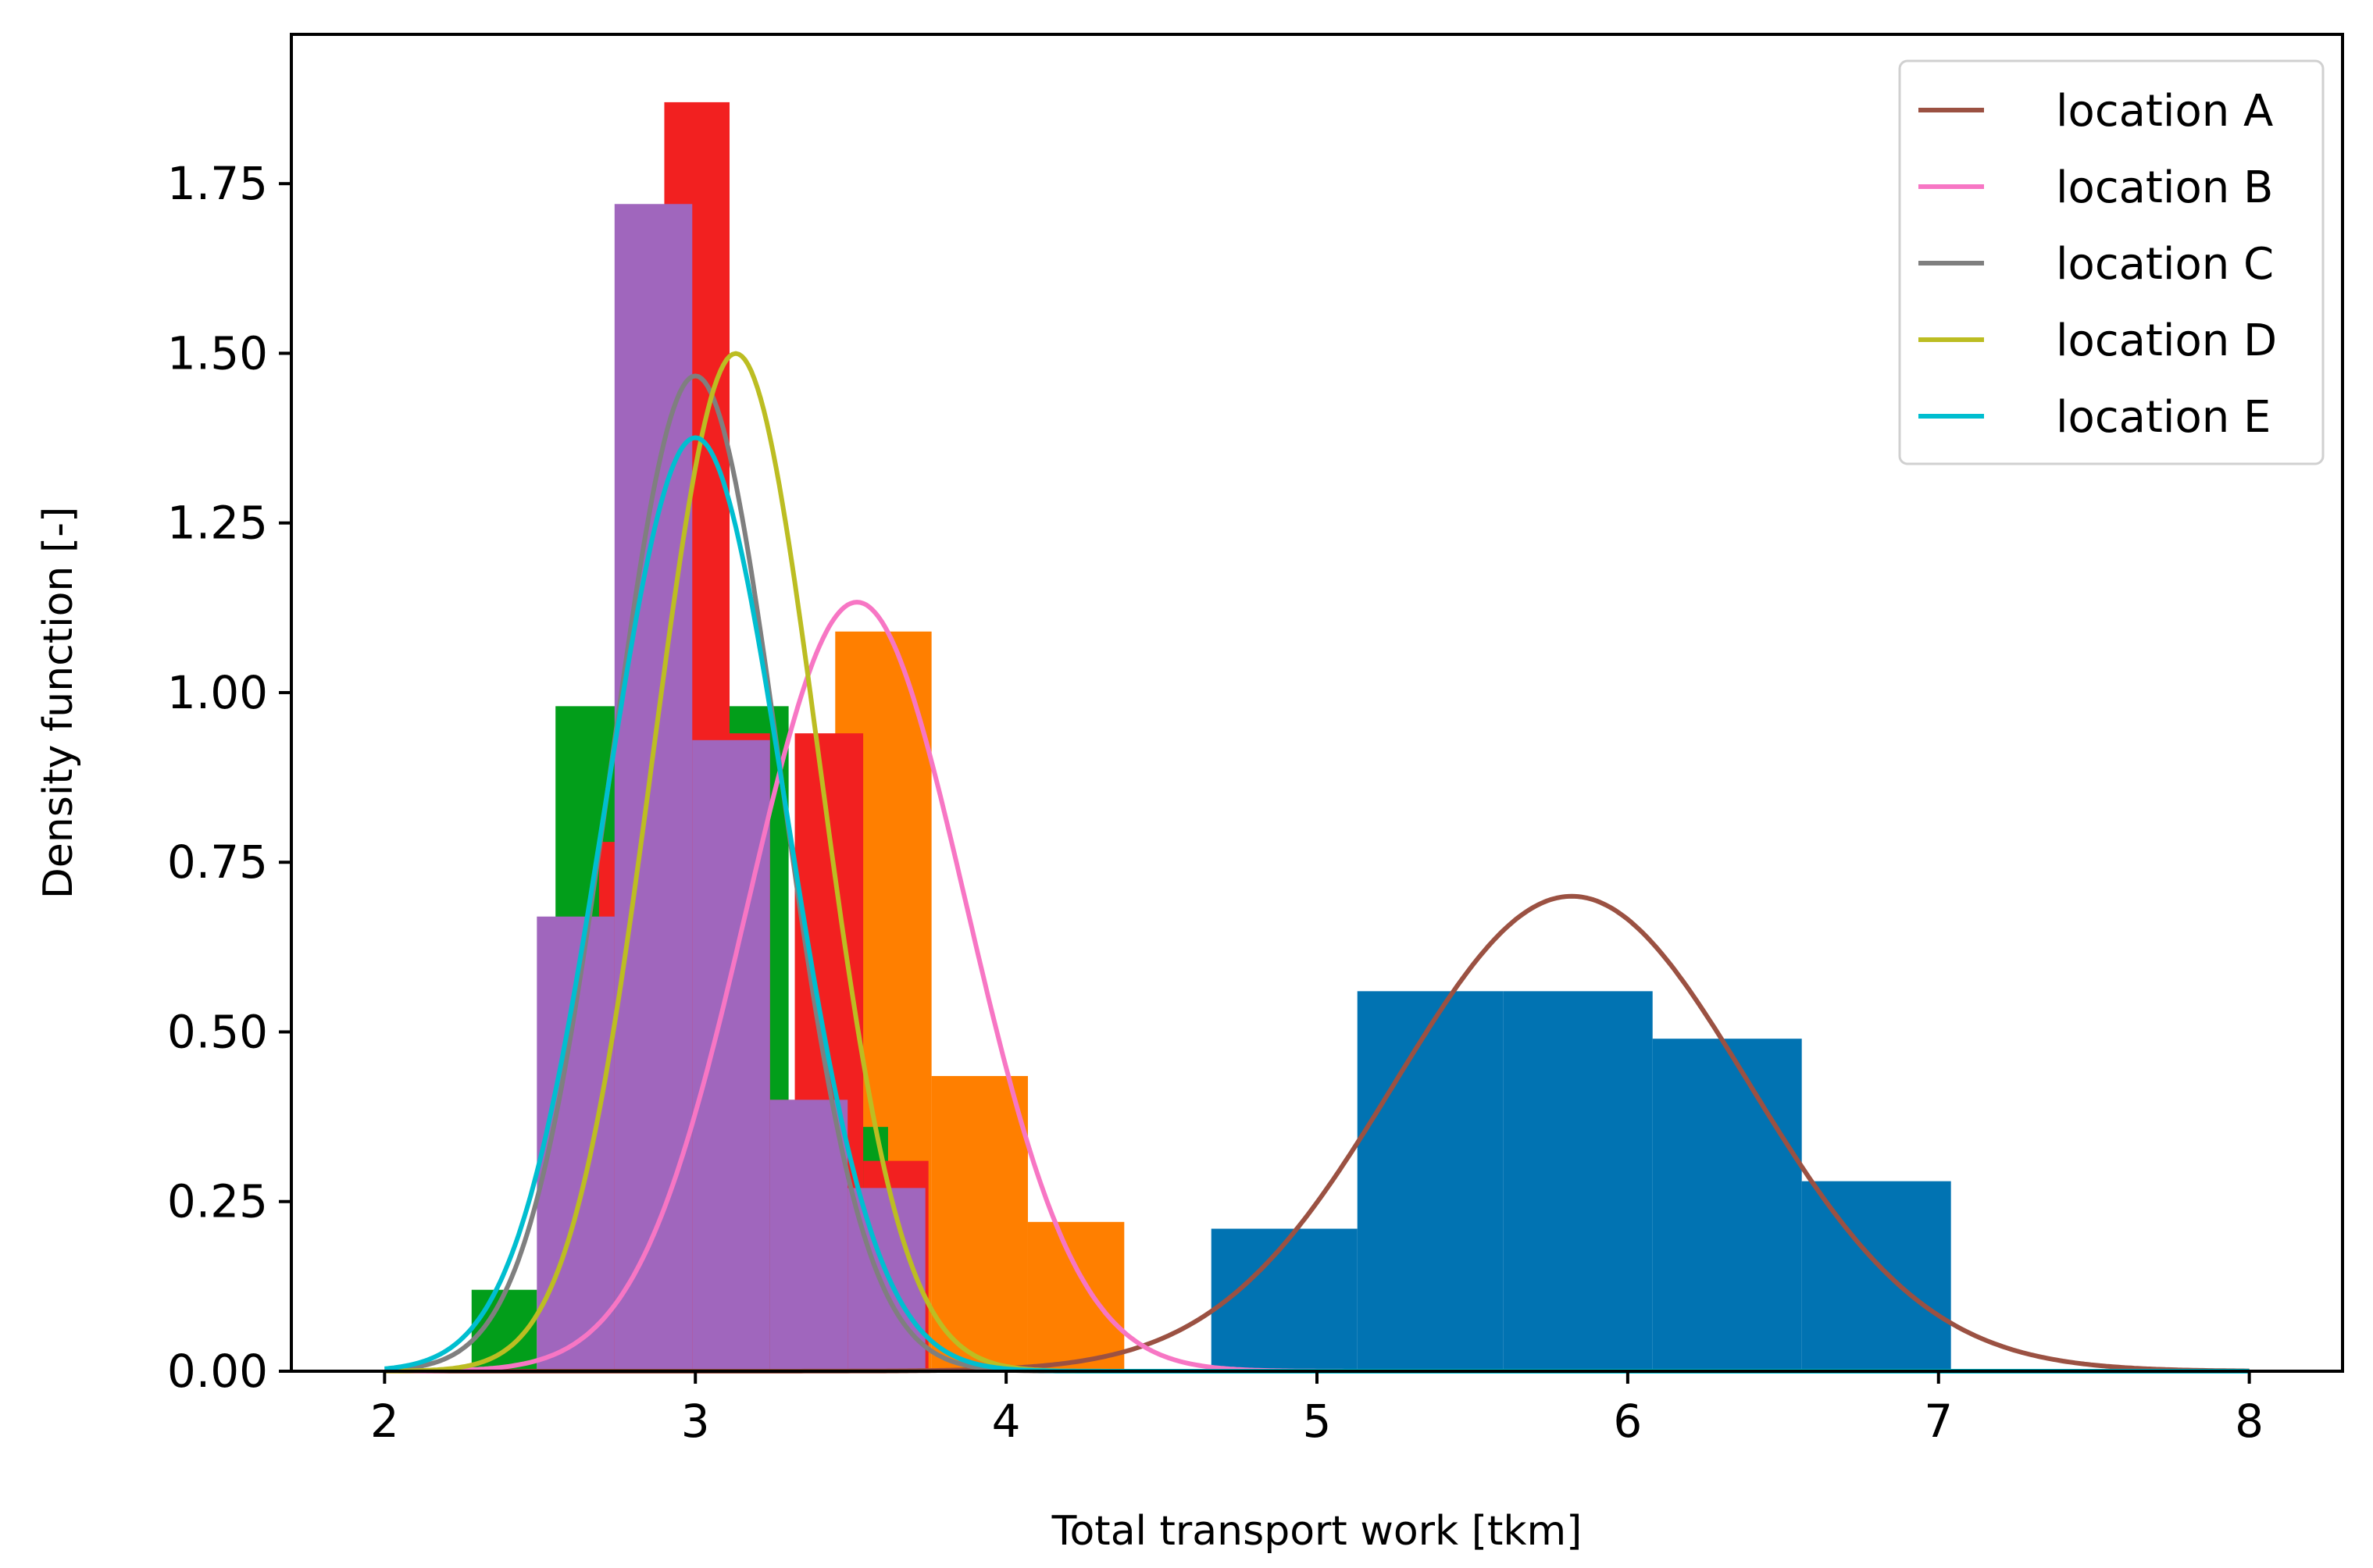 This screenshot has height=1568, width=2373. Describe the element at coordinates (695, 1421) in the screenshot. I see `x-tick-label-1: 3` at that location.